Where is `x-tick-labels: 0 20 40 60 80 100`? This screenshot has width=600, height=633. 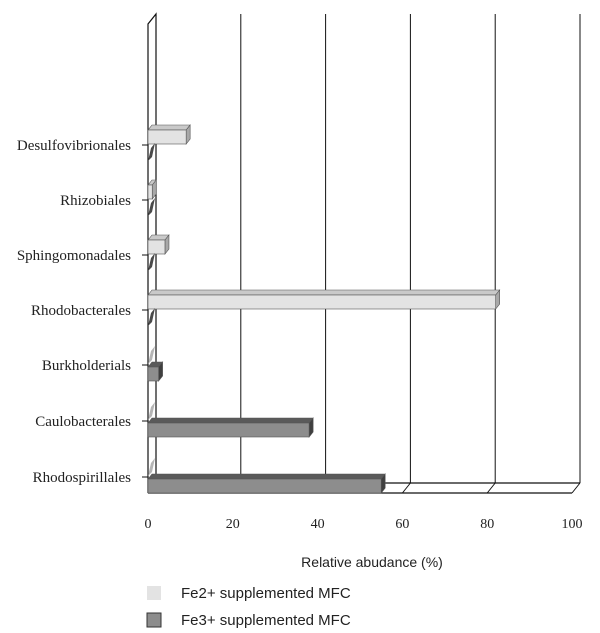
x-tick-labels: 0 20 40 60 80 100 is located at coordinates (364, 524).